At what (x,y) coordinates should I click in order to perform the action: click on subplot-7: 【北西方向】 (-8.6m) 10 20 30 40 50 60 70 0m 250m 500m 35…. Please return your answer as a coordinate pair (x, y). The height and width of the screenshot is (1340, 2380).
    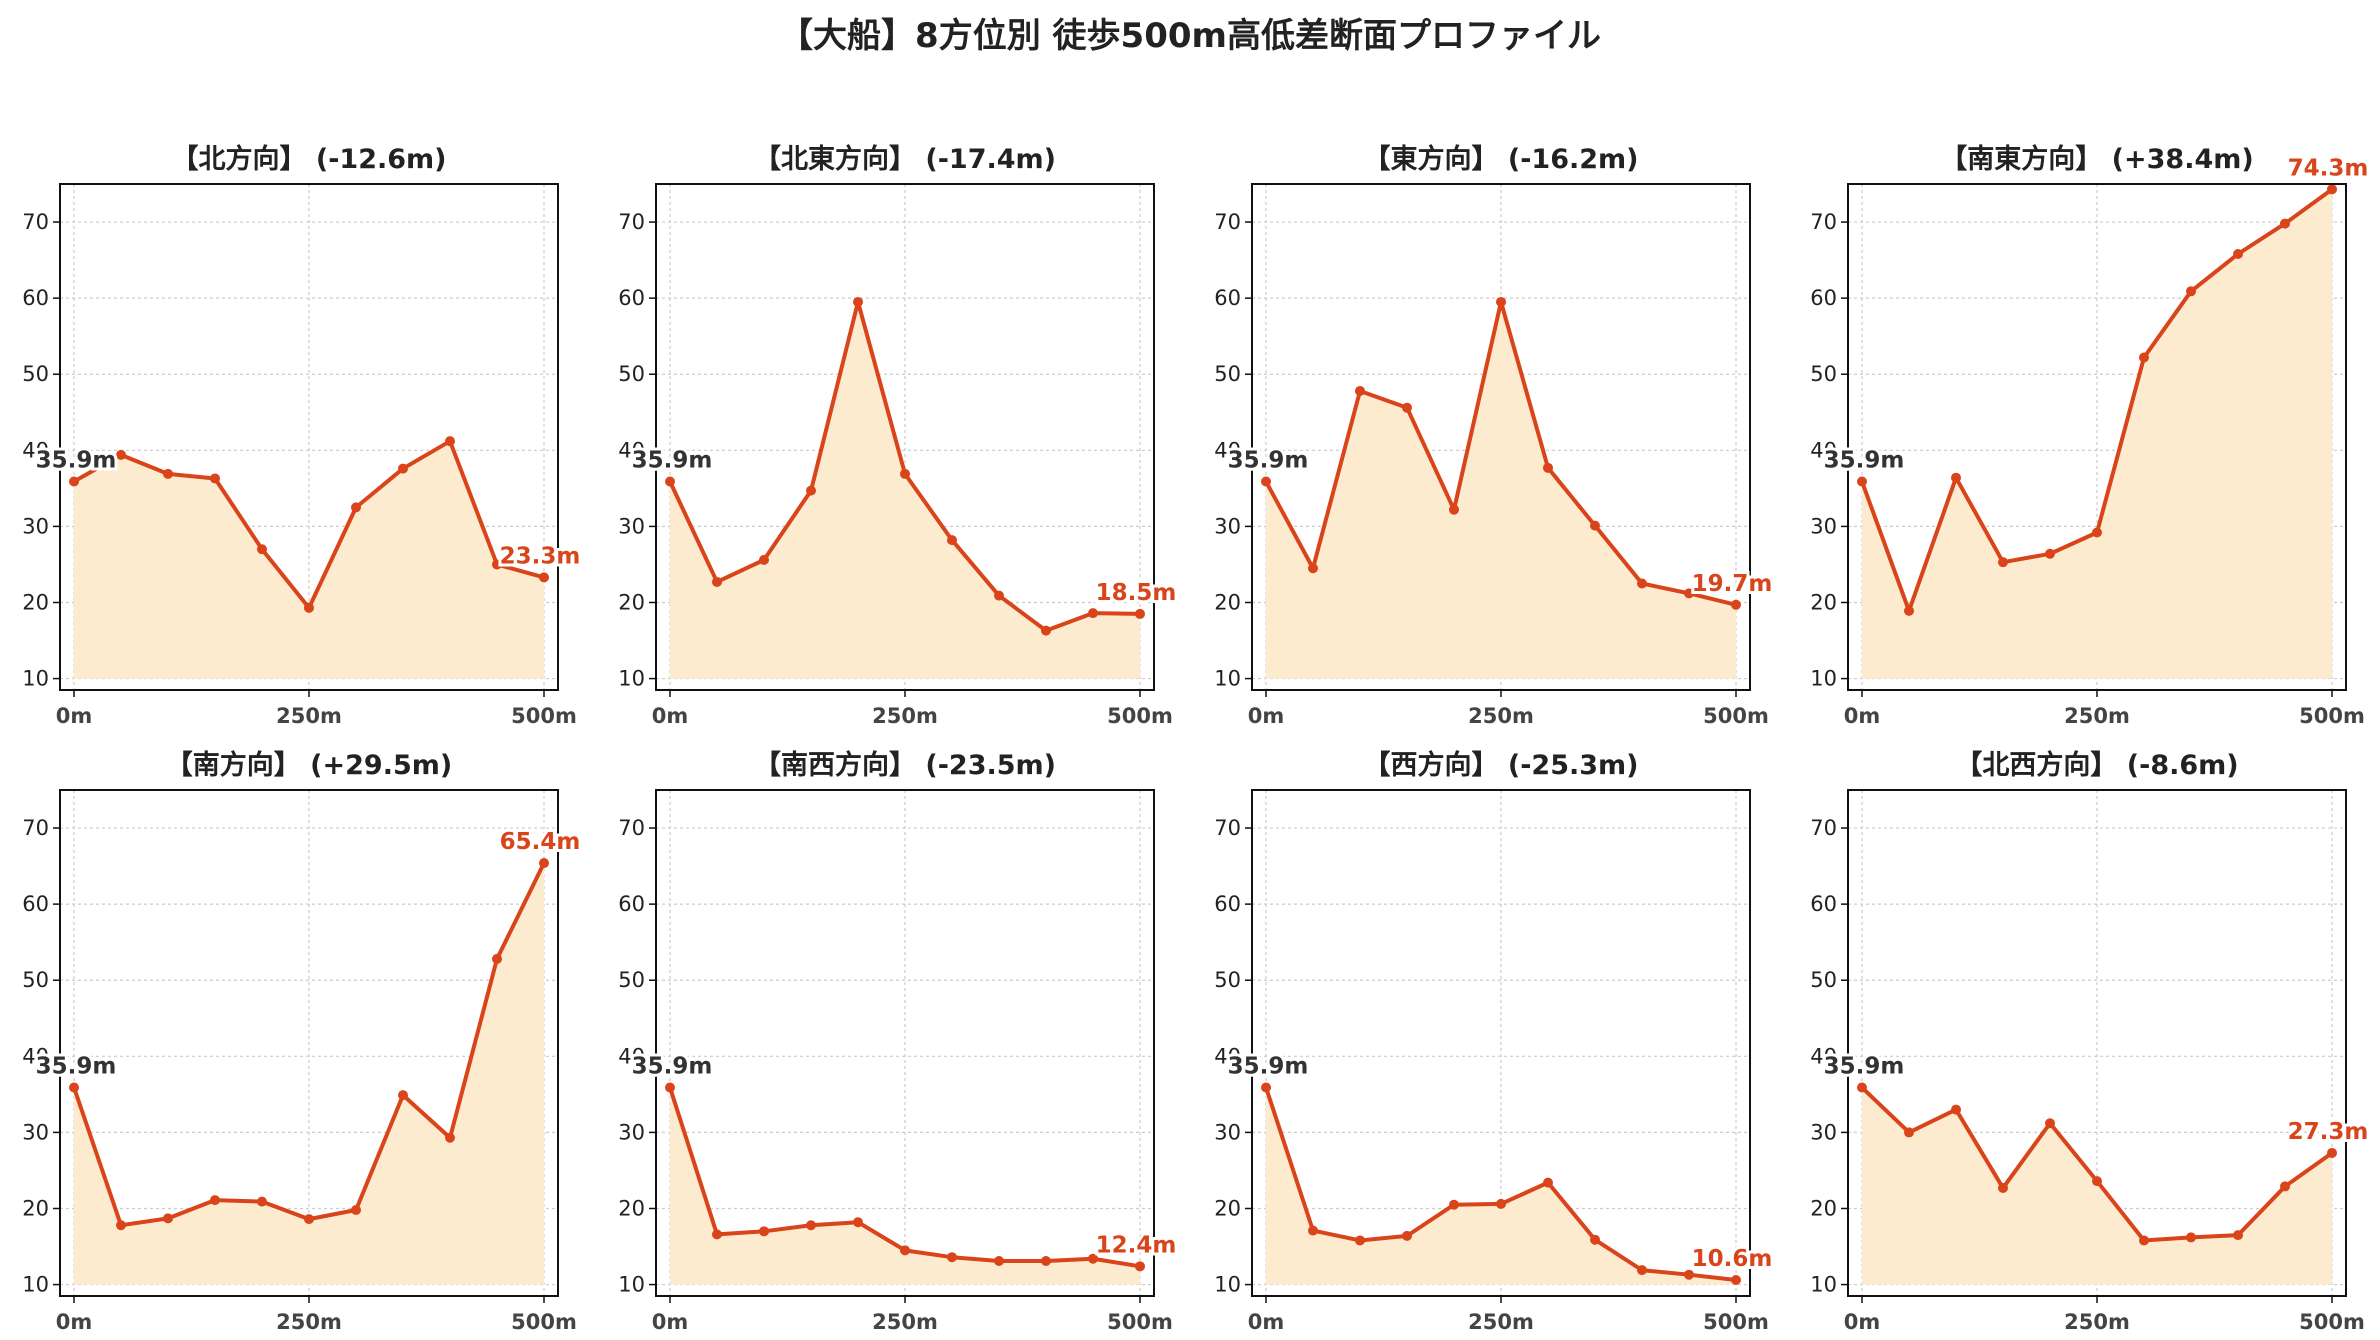
    Looking at the image, I should click on (2090, 1041).